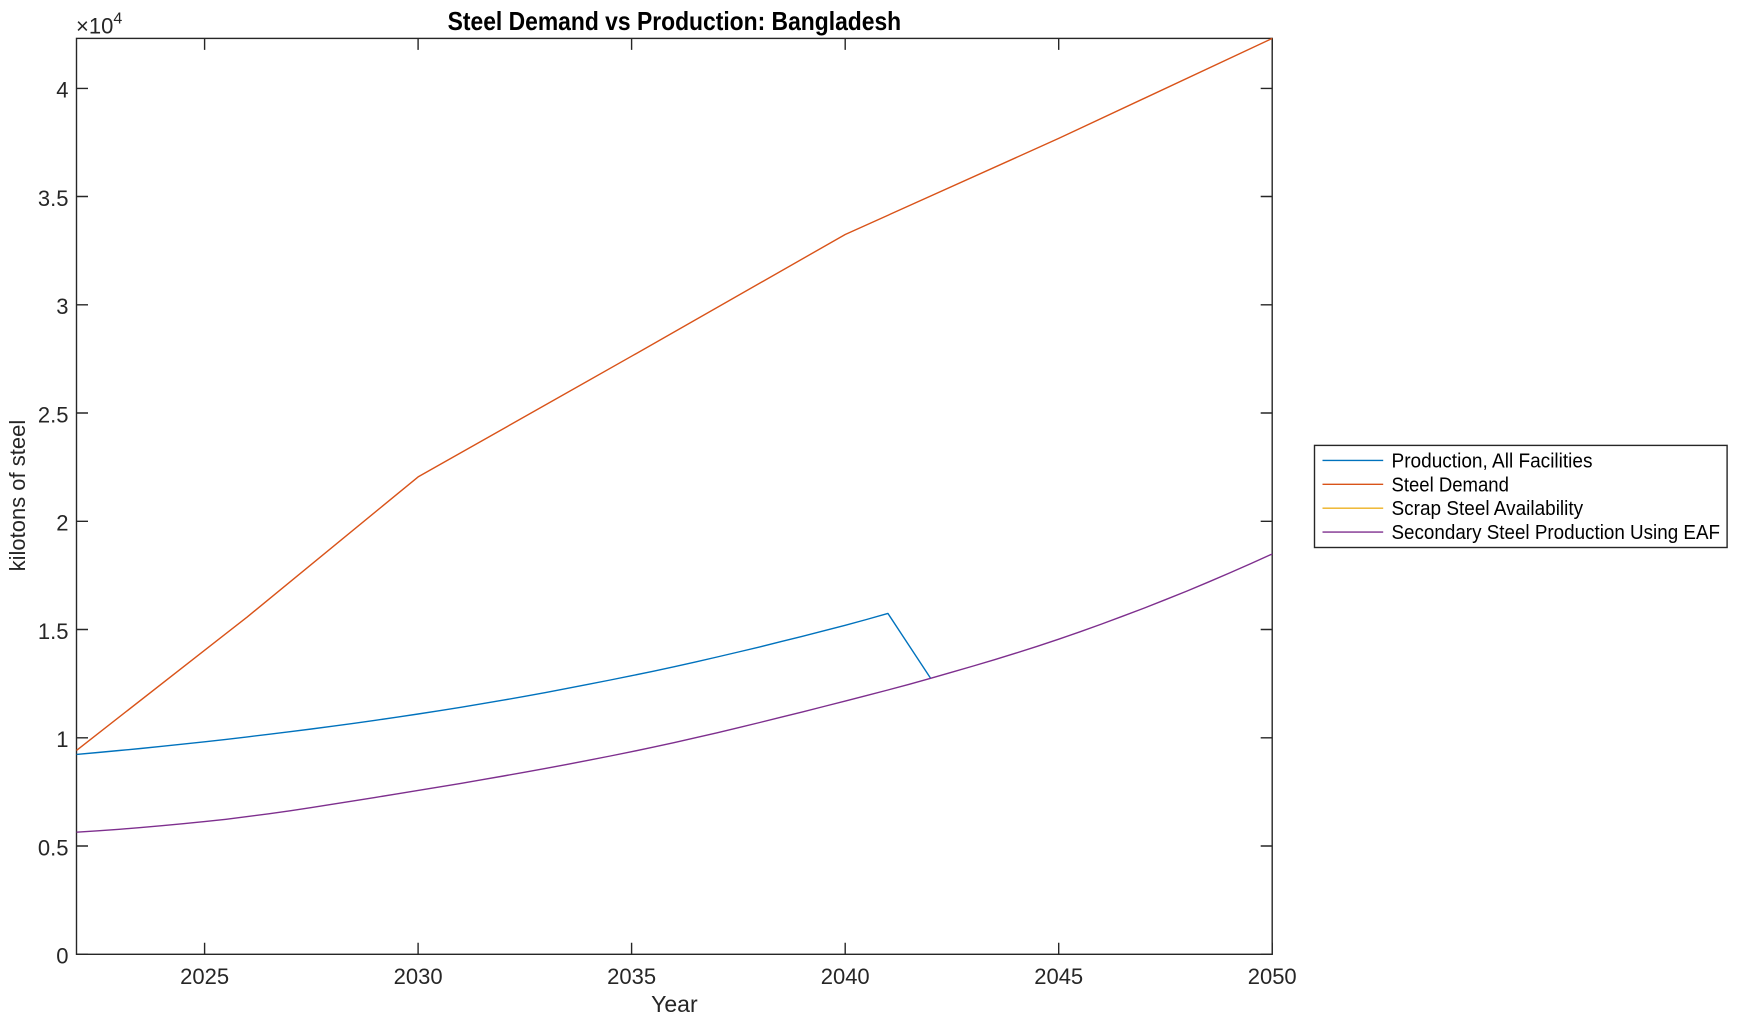 This screenshot has height=1023, width=1738. I want to click on svg-text: 2030, so click(418, 976).